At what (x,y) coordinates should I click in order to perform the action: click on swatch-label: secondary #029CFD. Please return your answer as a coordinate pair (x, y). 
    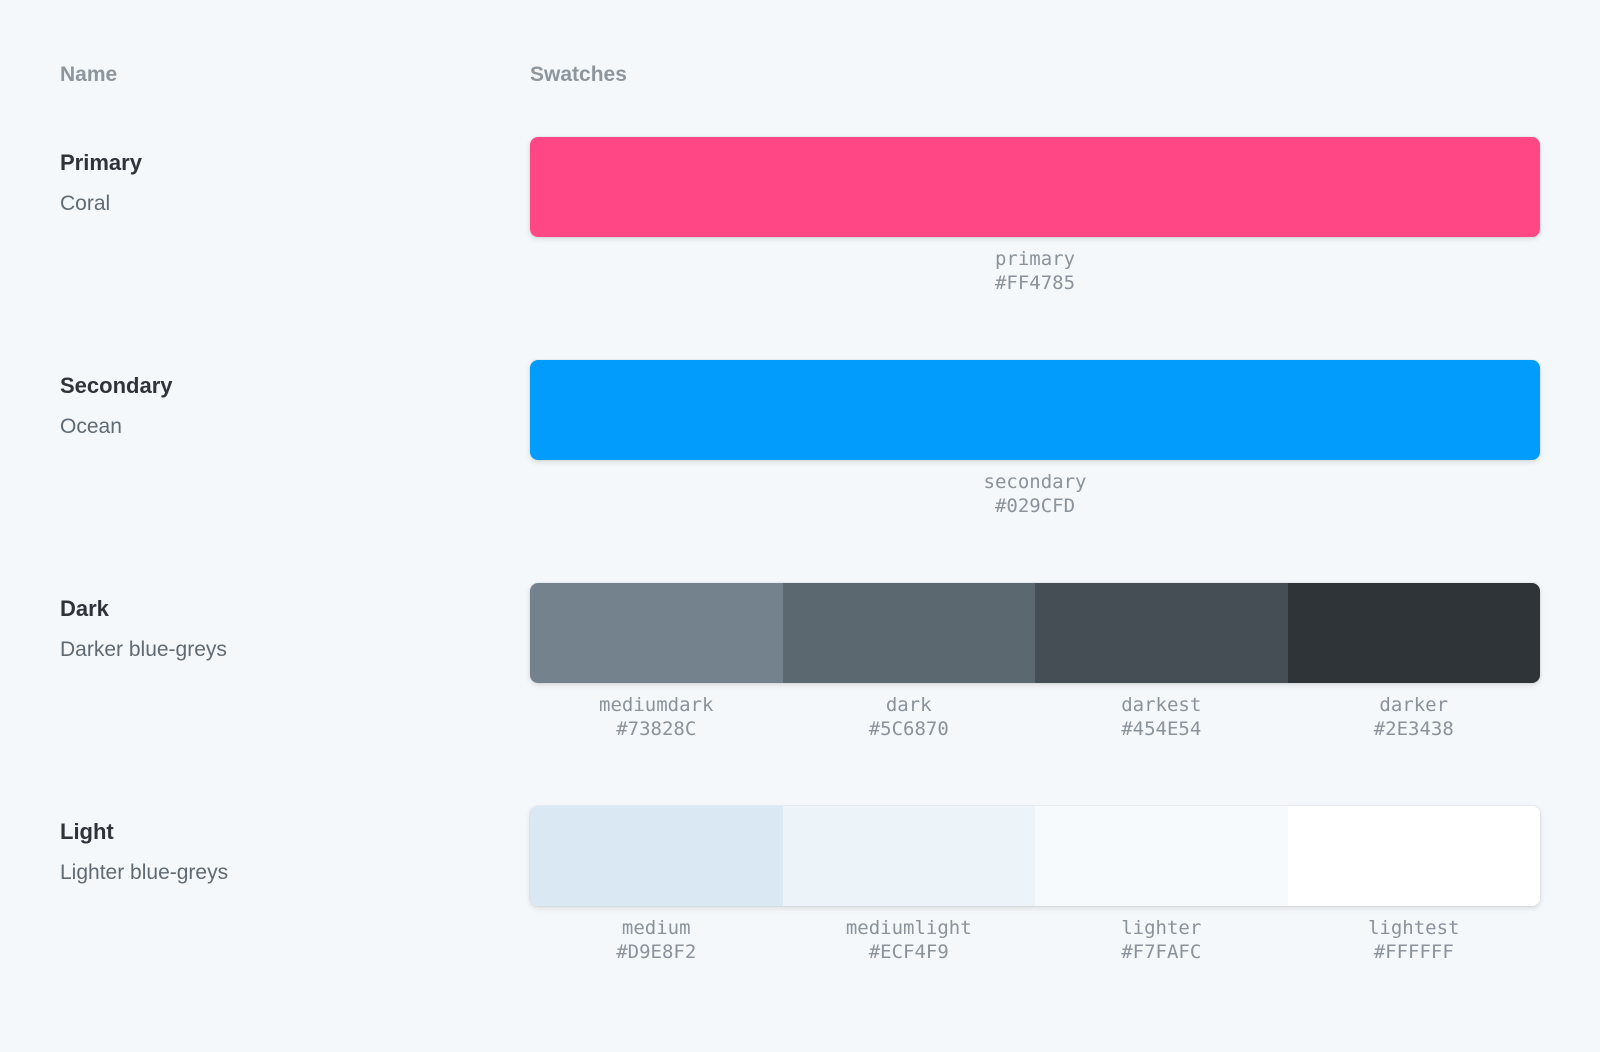
    Looking at the image, I should click on (1035, 494).